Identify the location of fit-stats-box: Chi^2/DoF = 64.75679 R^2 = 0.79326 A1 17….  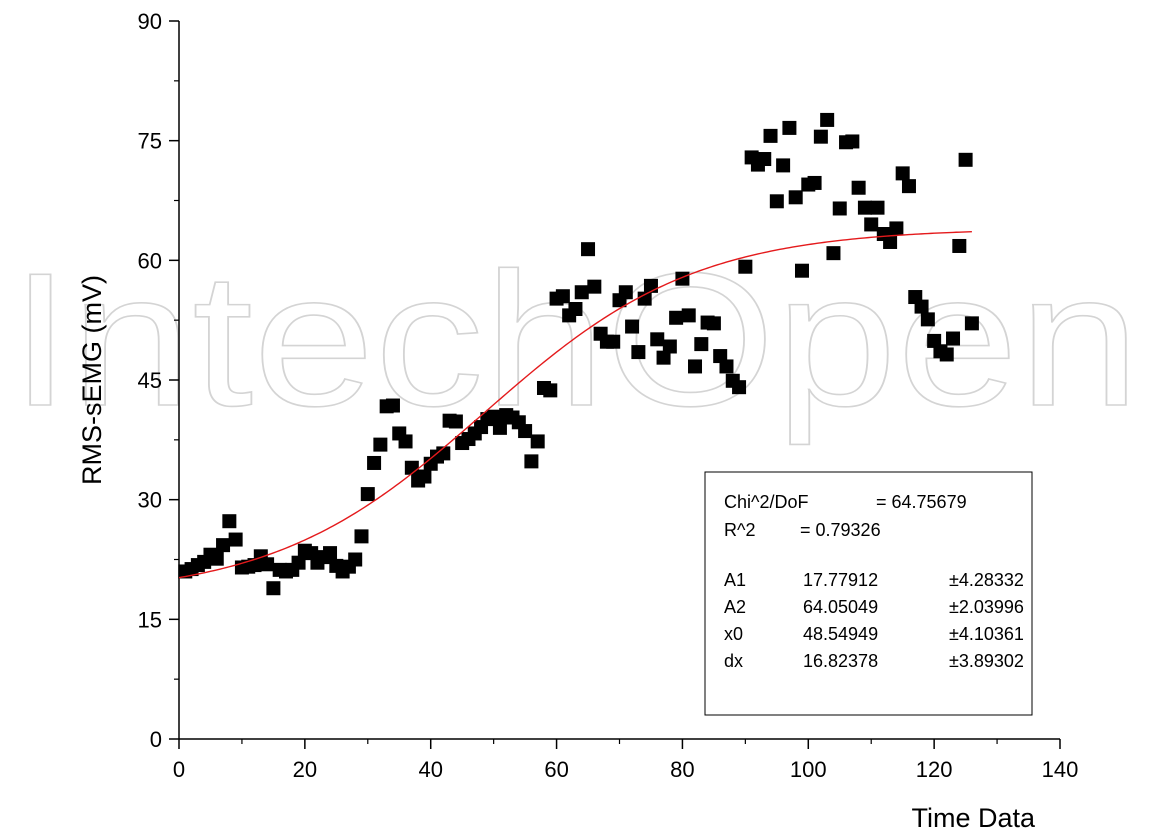
(868, 593).